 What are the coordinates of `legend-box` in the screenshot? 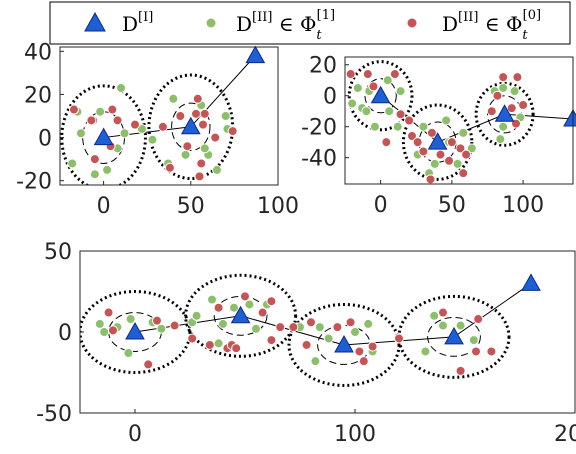 It's located at (310, 23).